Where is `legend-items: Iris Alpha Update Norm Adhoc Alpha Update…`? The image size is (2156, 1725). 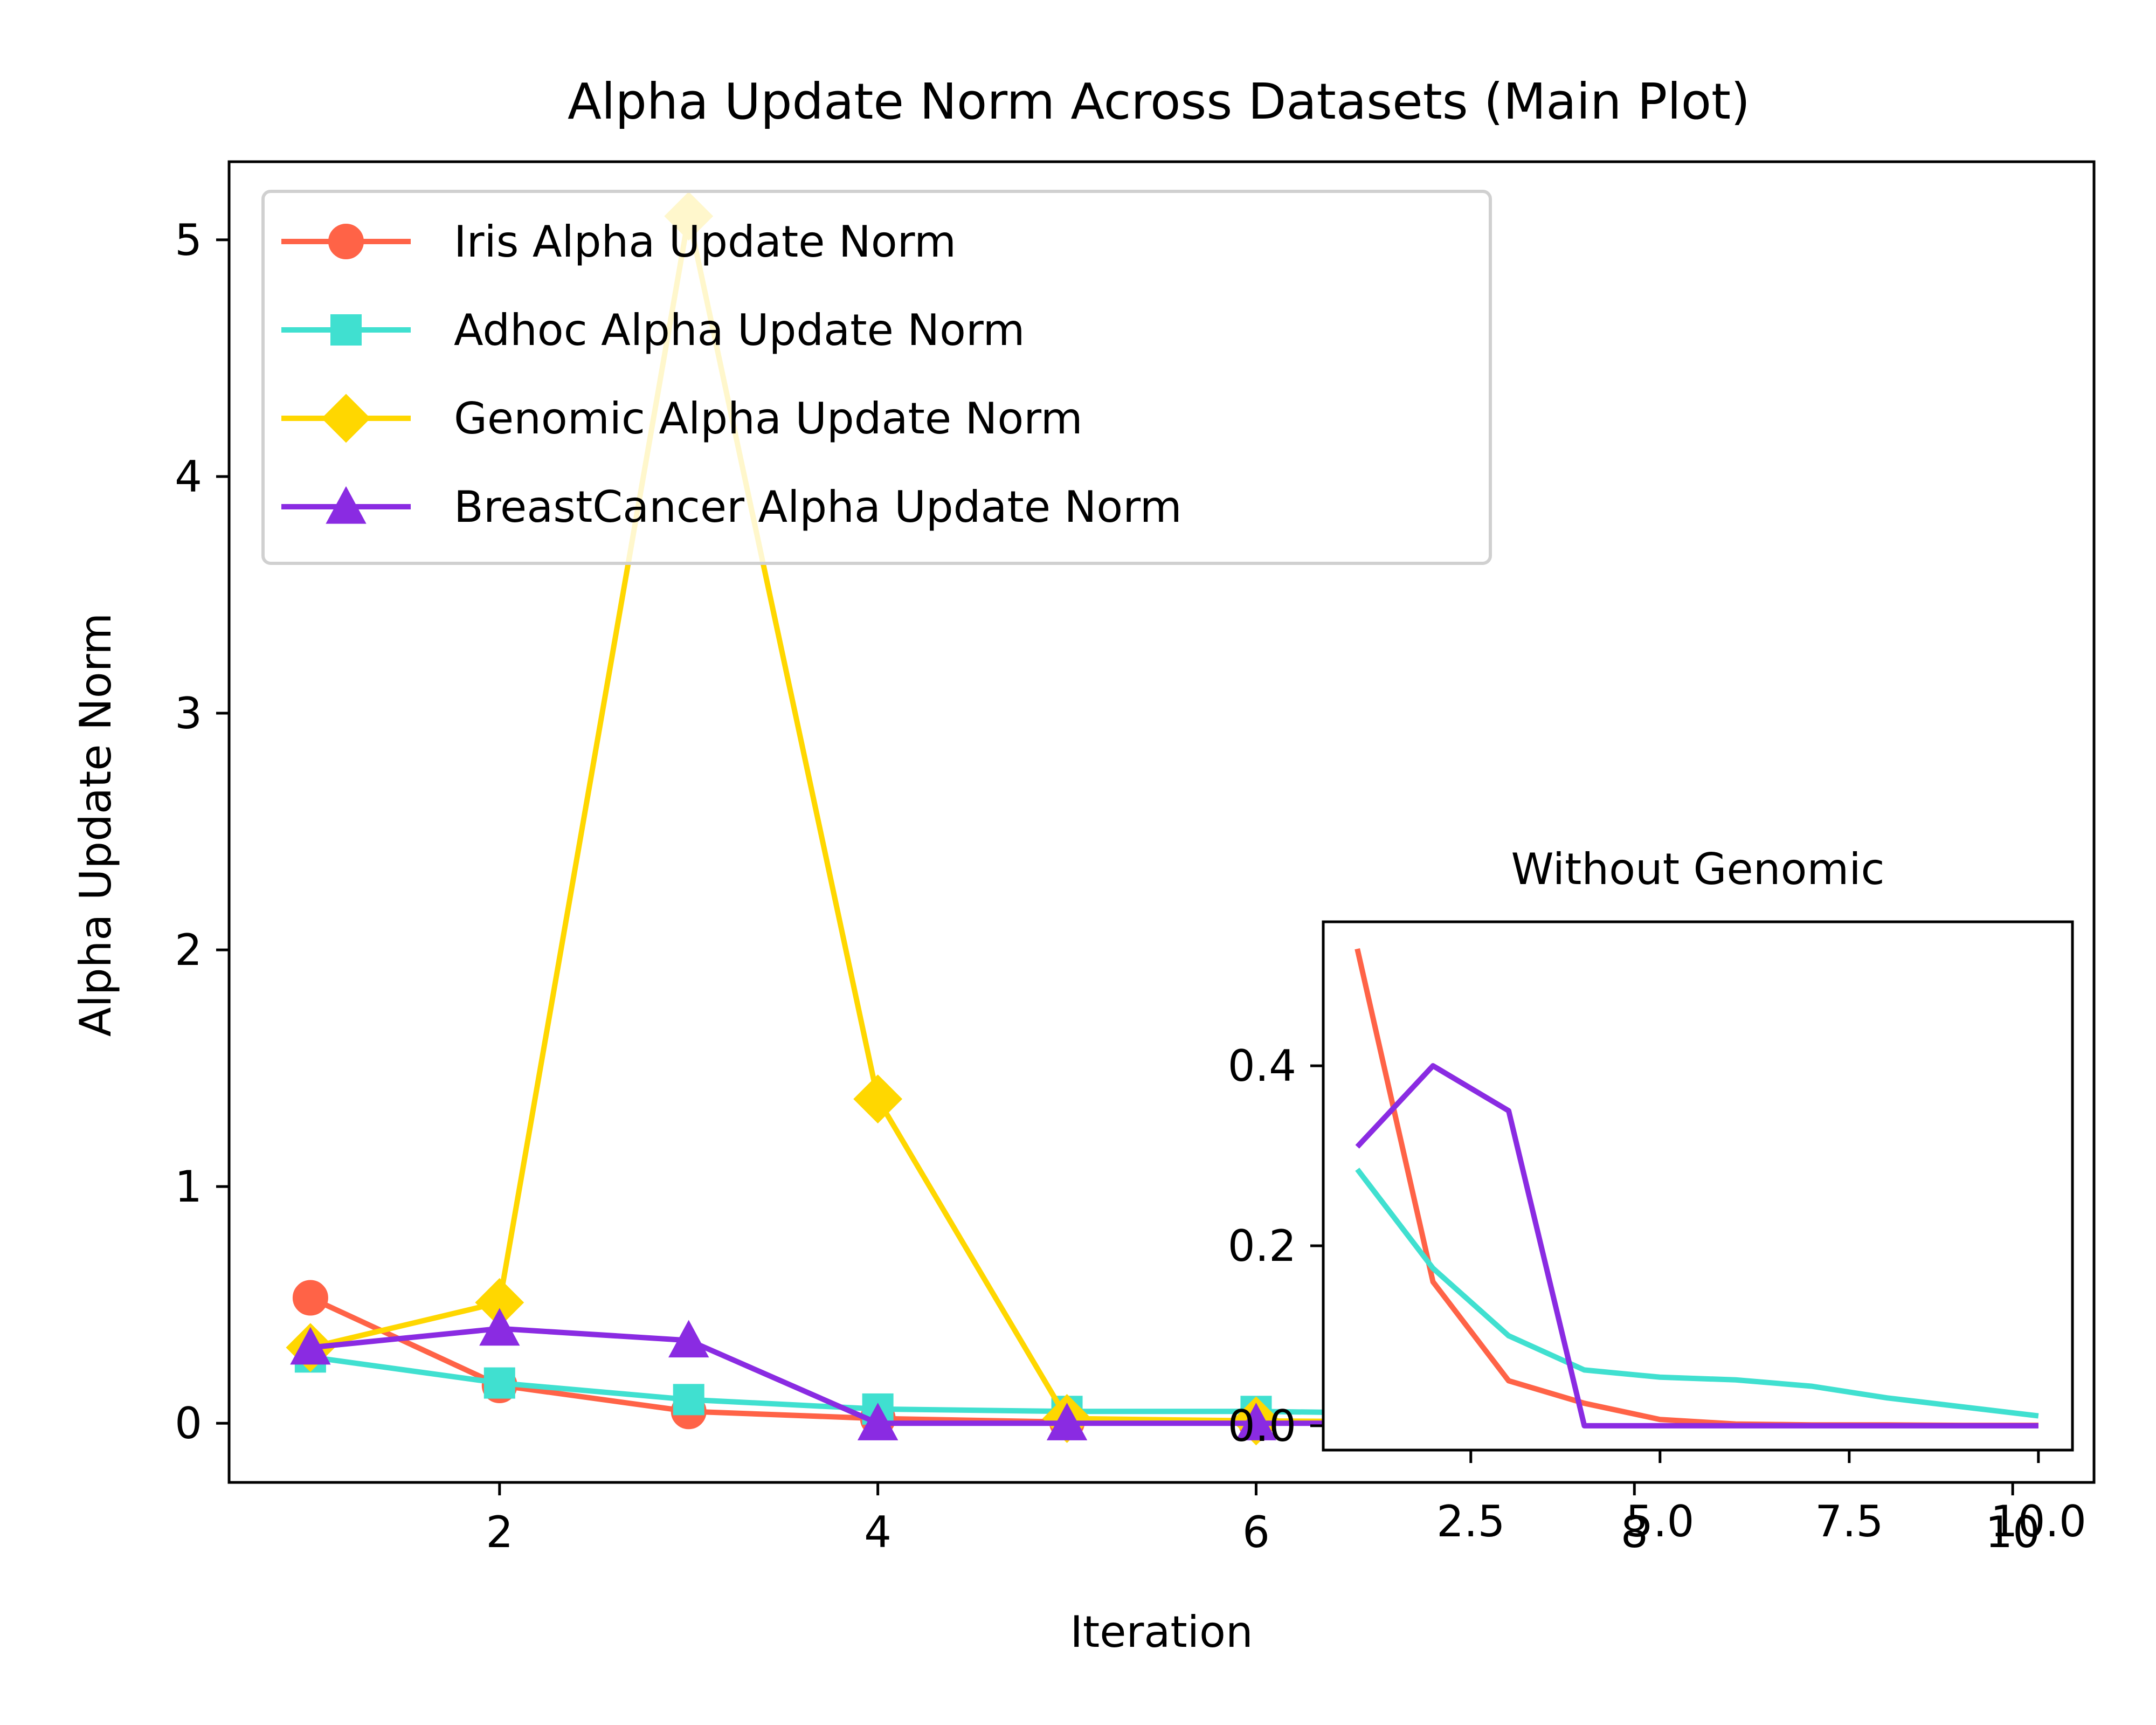
legend-items: Iris Alpha Update Norm Adhoc Alpha Update… is located at coordinates (731, 374).